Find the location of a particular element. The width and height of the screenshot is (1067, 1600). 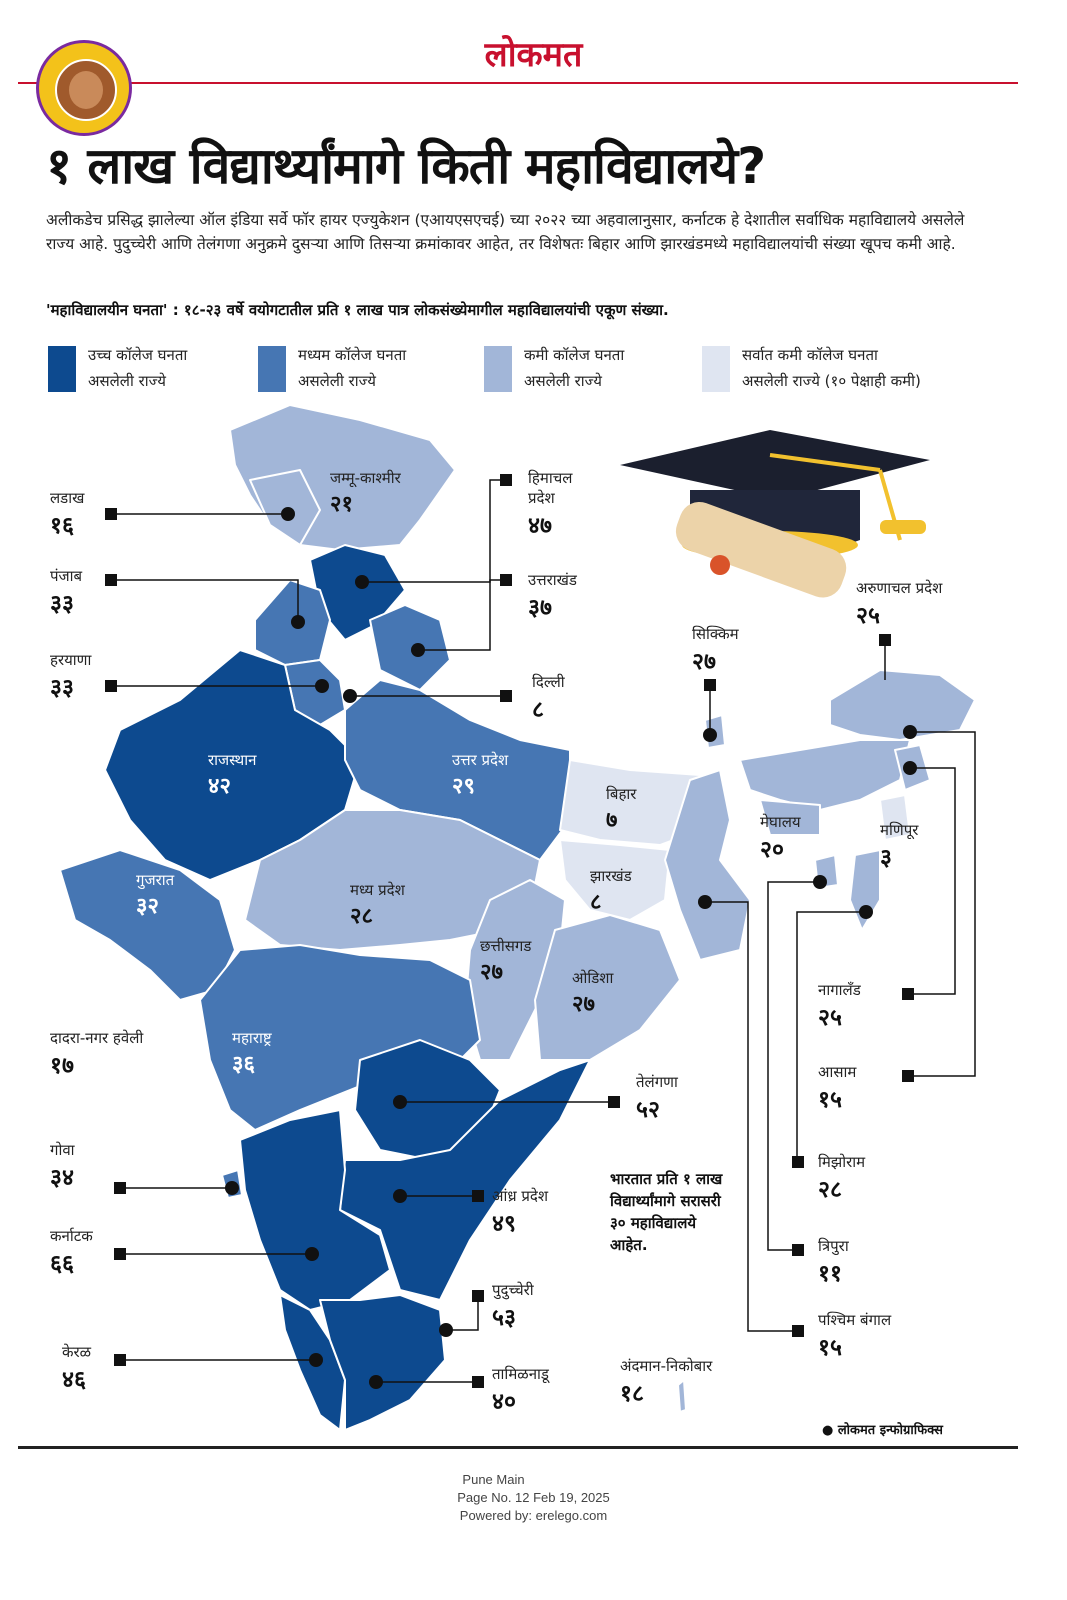

profile-badge is located at coordinates (84, 88).